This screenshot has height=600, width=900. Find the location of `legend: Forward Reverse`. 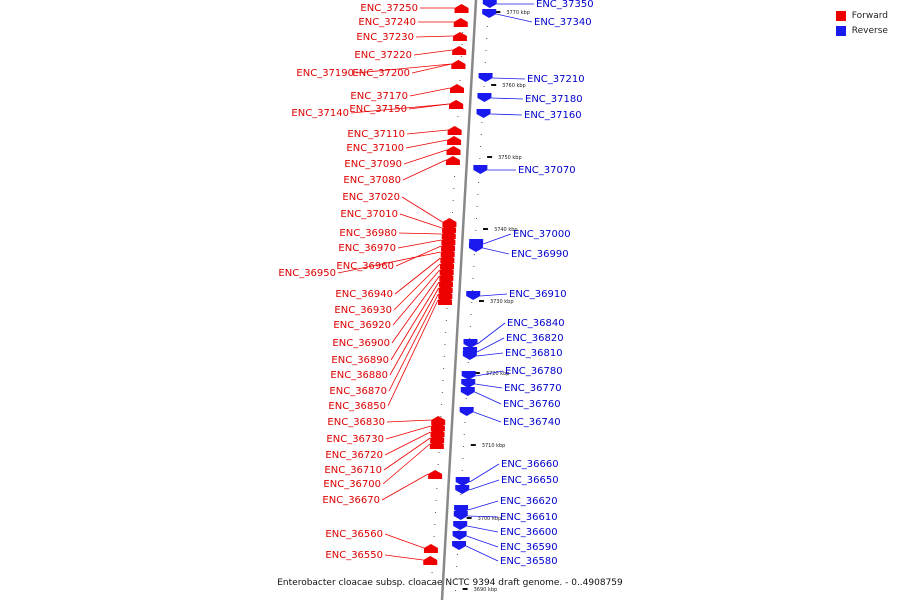

legend: Forward Reverse is located at coordinates (861, 23).